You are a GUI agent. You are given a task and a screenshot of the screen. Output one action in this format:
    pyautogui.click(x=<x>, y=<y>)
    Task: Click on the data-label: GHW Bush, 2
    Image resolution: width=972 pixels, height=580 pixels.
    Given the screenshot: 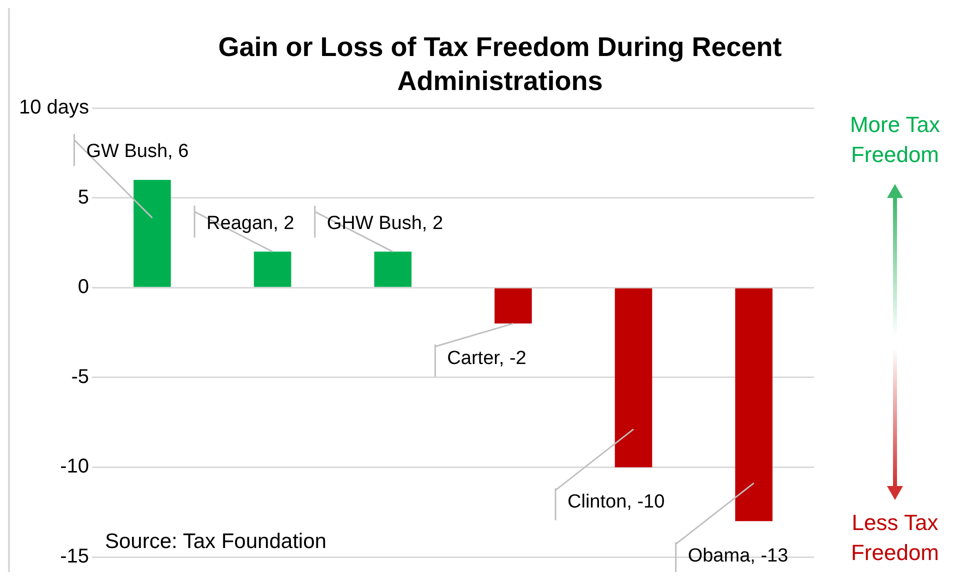 What is the action you would take?
    pyautogui.click(x=385, y=223)
    